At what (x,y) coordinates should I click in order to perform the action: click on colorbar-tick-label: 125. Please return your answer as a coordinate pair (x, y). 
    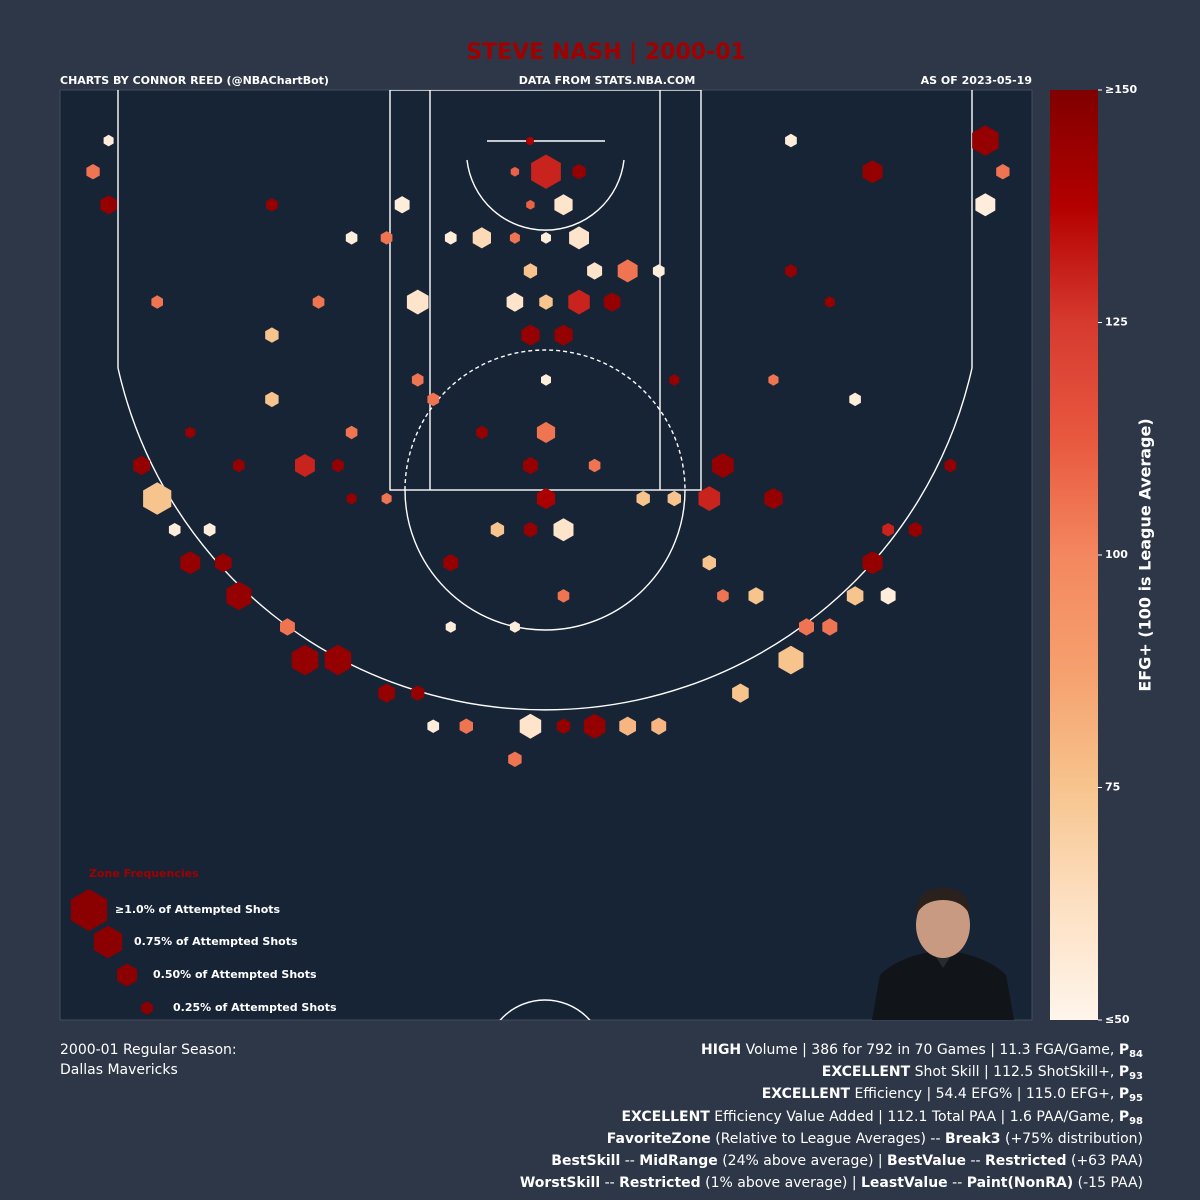
    Looking at the image, I should click on (1116, 322).